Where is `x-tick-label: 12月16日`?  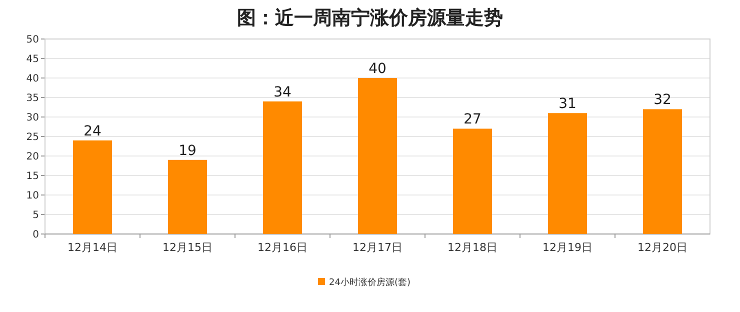
x-tick-label: 12月16日 is located at coordinates (283, 247).